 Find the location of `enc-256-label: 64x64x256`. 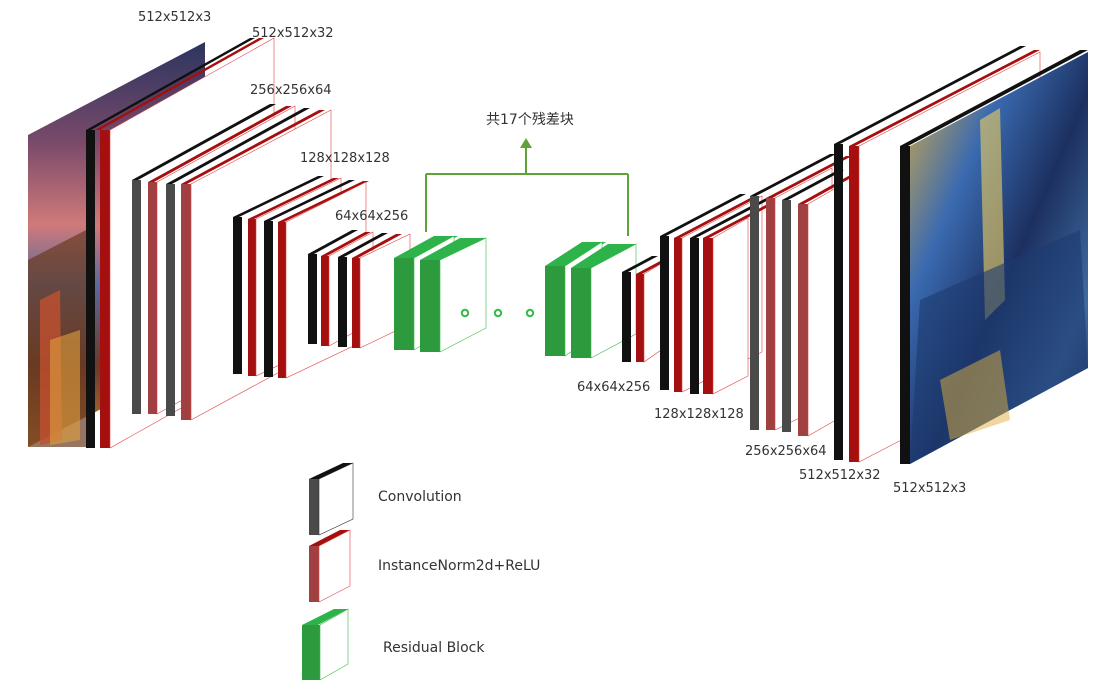

enc-256-label: 64x64x256 is located at coordinates (372, 216).